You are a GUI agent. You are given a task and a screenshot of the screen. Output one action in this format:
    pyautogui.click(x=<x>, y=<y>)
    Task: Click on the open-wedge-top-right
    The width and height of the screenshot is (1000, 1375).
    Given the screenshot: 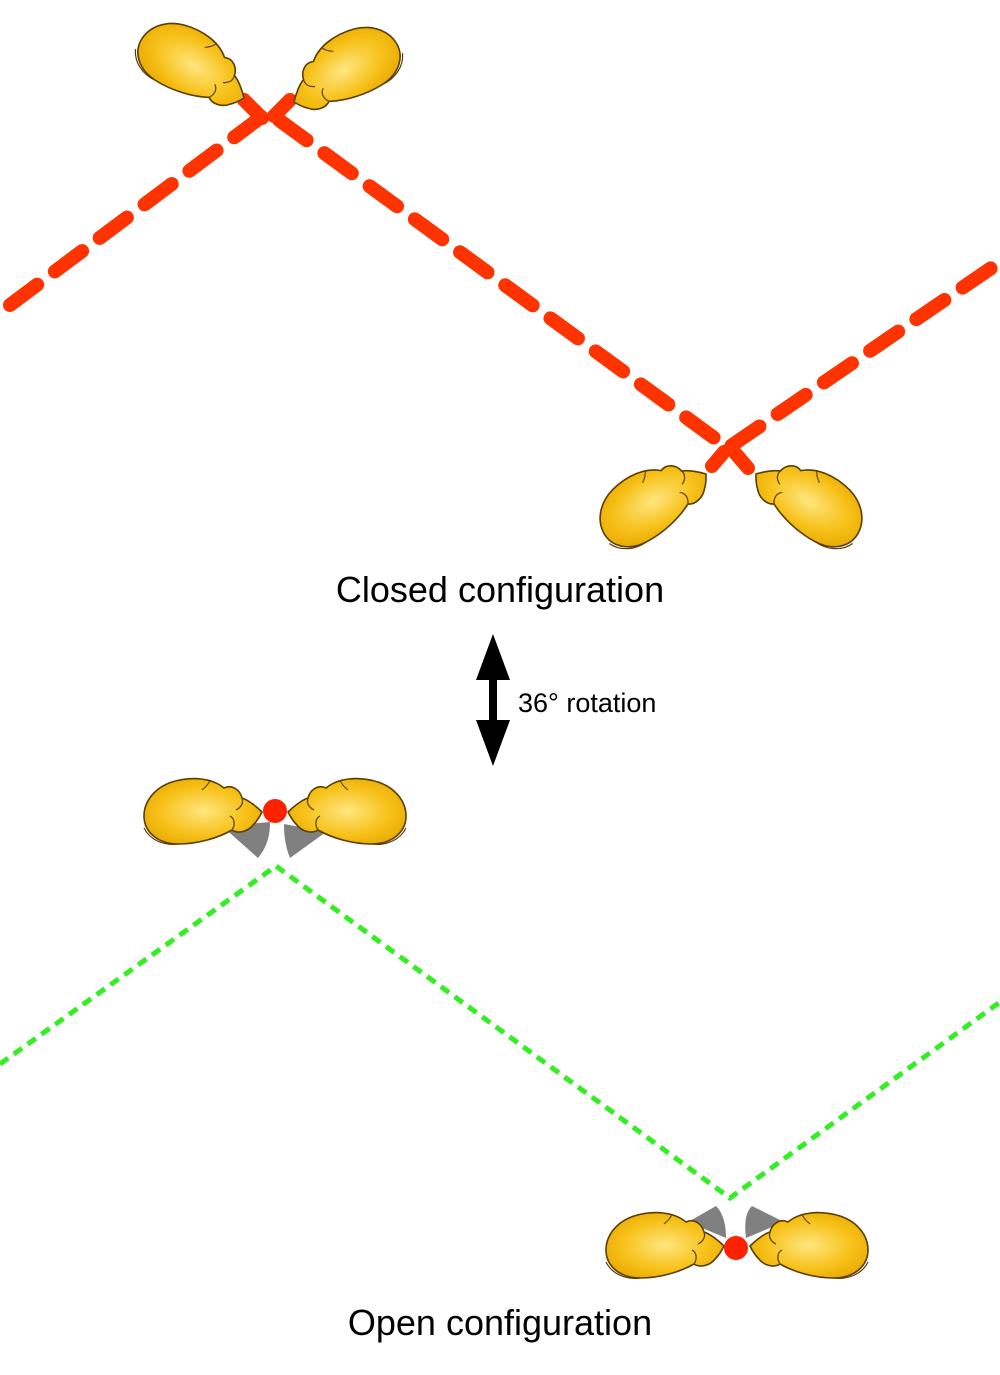 What is the action you would take?
    pyautogui.click(x=305, y=841)
    